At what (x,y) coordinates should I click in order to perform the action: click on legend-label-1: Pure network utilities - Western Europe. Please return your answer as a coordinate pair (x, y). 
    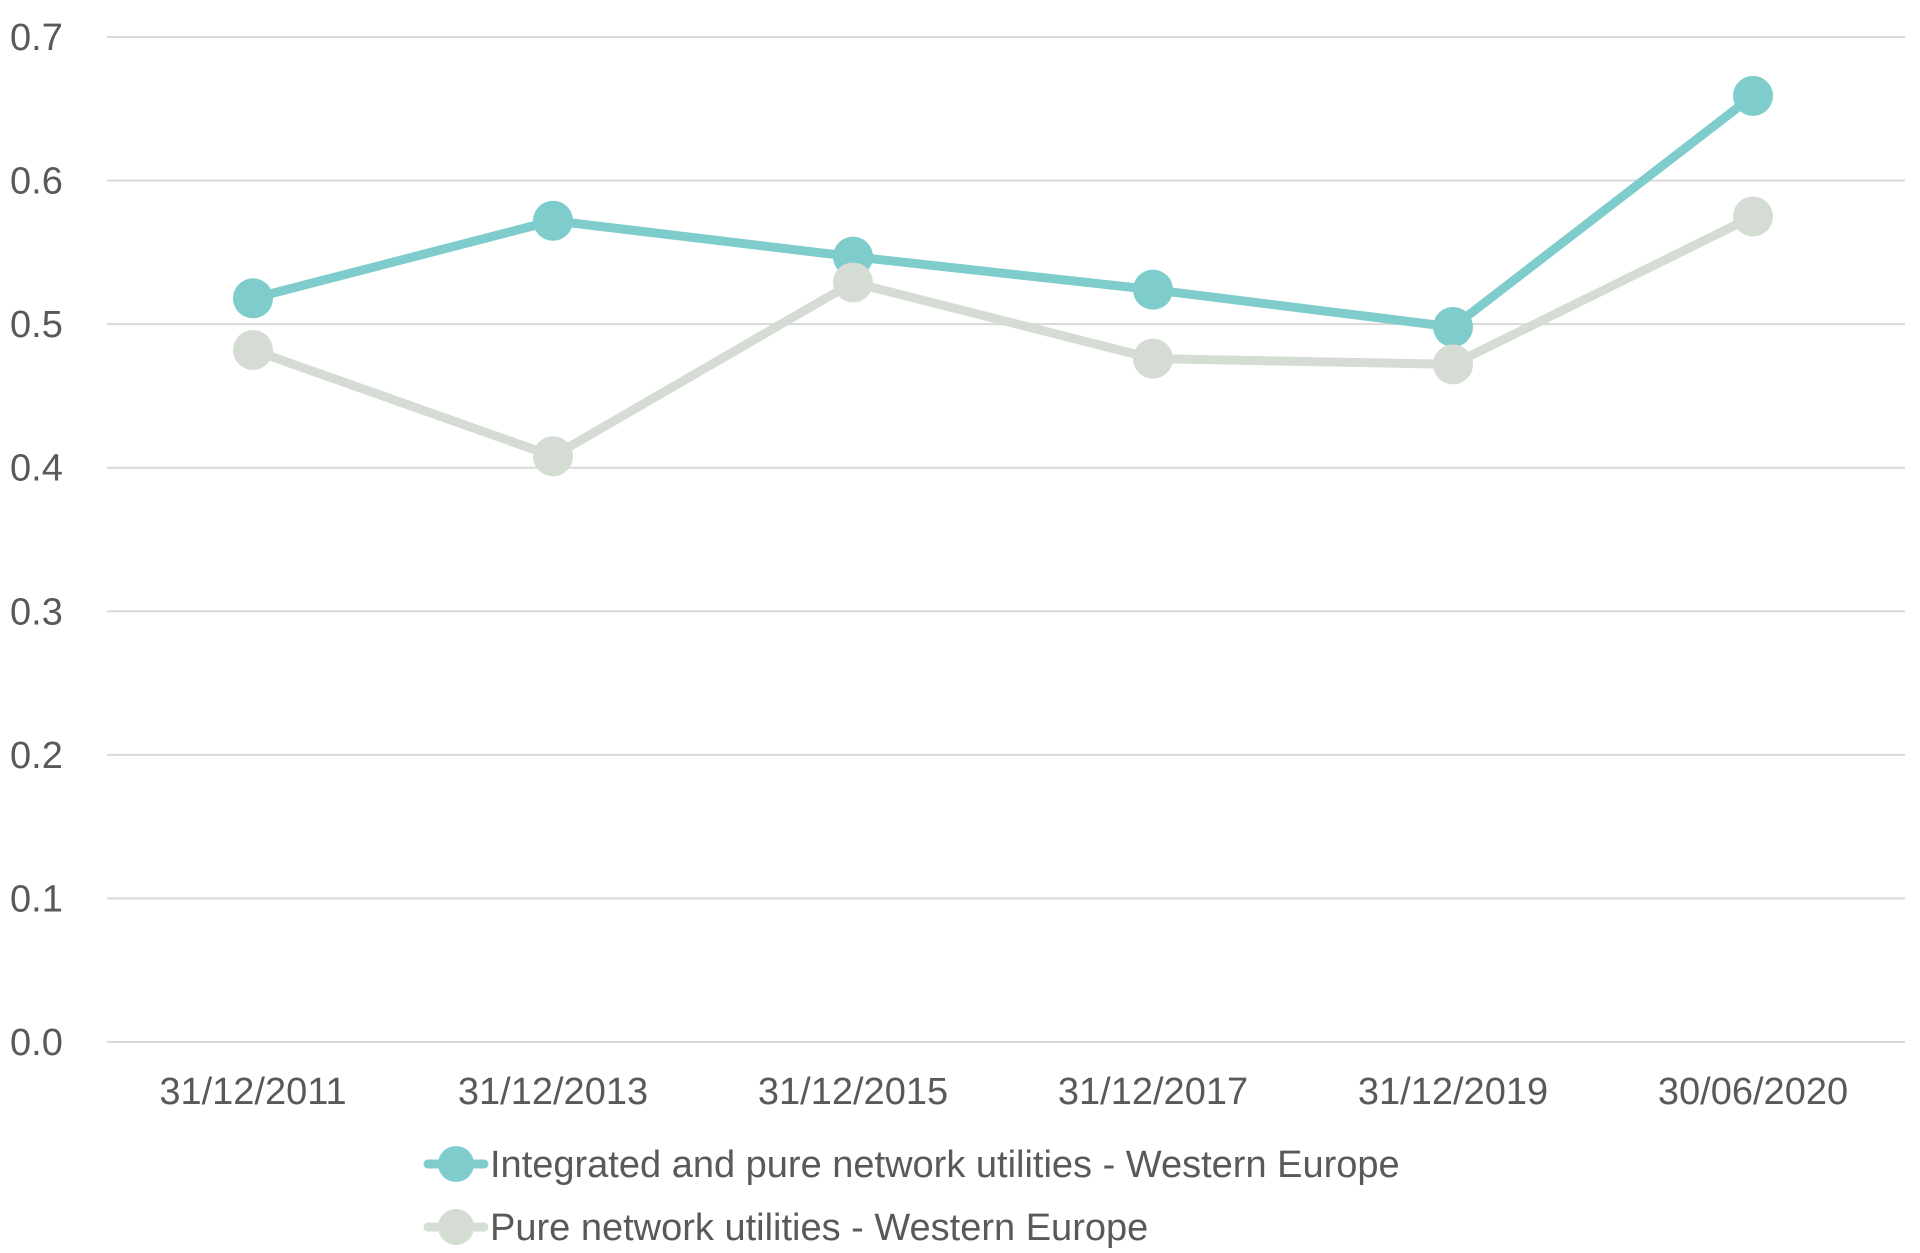
    Looking at the image, I should click on (819, 1228).